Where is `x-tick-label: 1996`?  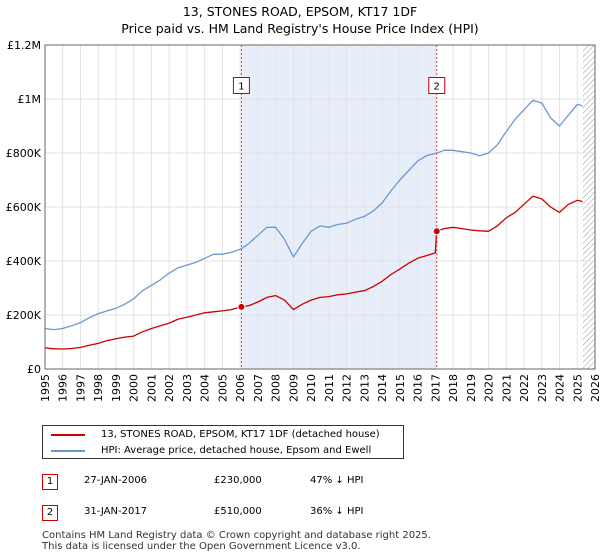 x-tick-label: 1996 is located at coordinates (63, 388).